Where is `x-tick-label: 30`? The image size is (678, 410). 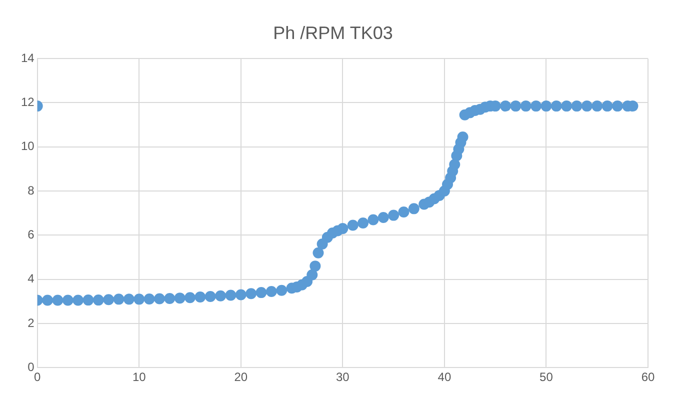 x-tick-label: 30 is located at coordinates (343, 377).